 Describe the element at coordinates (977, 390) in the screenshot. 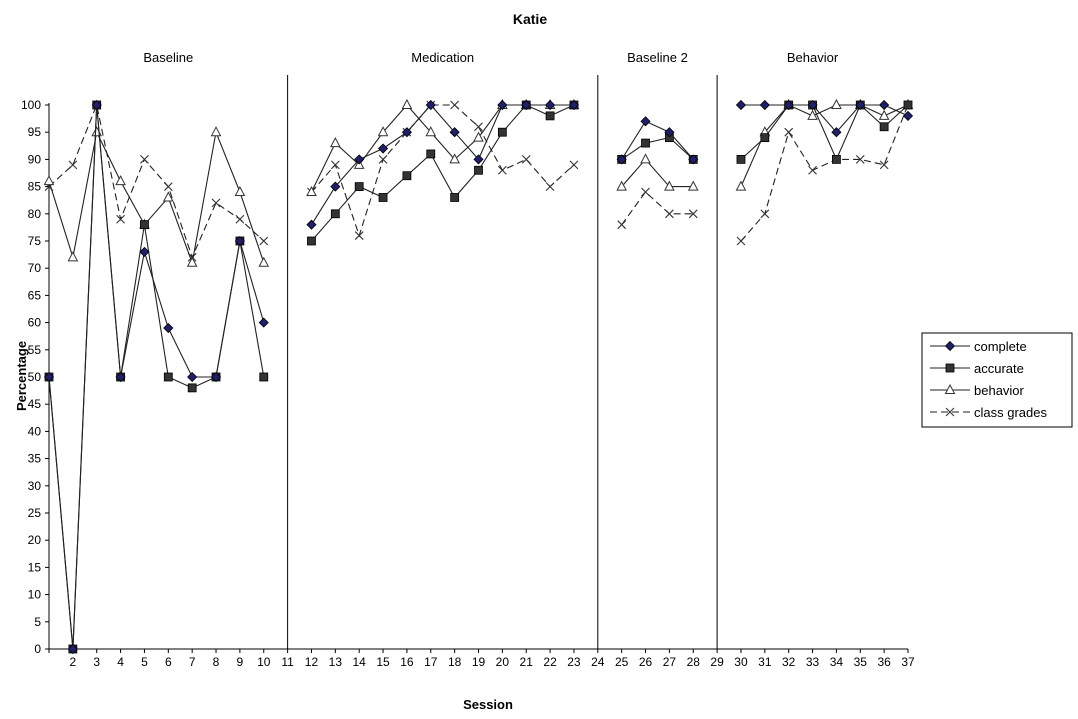

I see `legend-entry: behavior` at that location.